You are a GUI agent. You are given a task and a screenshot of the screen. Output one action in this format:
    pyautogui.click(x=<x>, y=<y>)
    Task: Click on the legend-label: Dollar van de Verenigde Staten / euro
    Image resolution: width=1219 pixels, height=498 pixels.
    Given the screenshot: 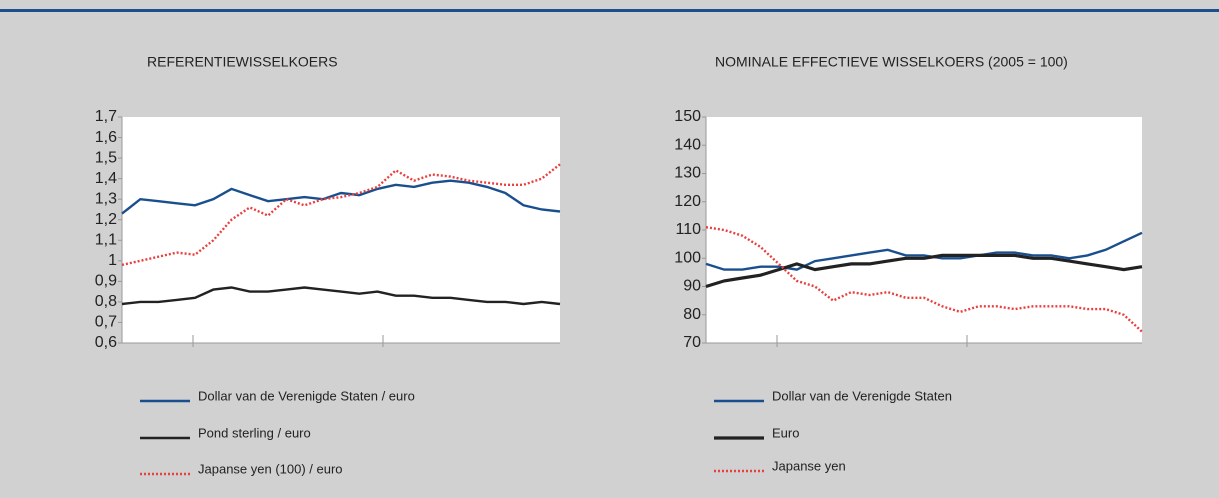 What is the action you would take?
    pyautogui.click(x=306, y=395)
    